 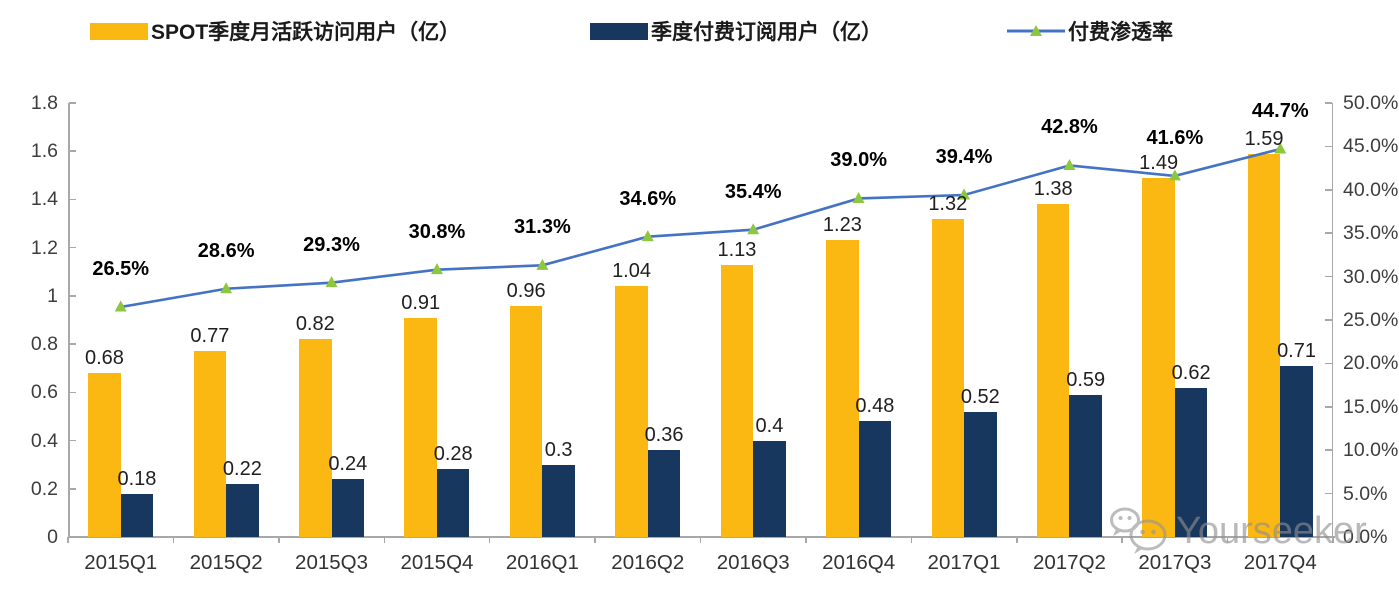 I want to click on penetration-pct-label: 35.4%, so click(x=753, y=191).